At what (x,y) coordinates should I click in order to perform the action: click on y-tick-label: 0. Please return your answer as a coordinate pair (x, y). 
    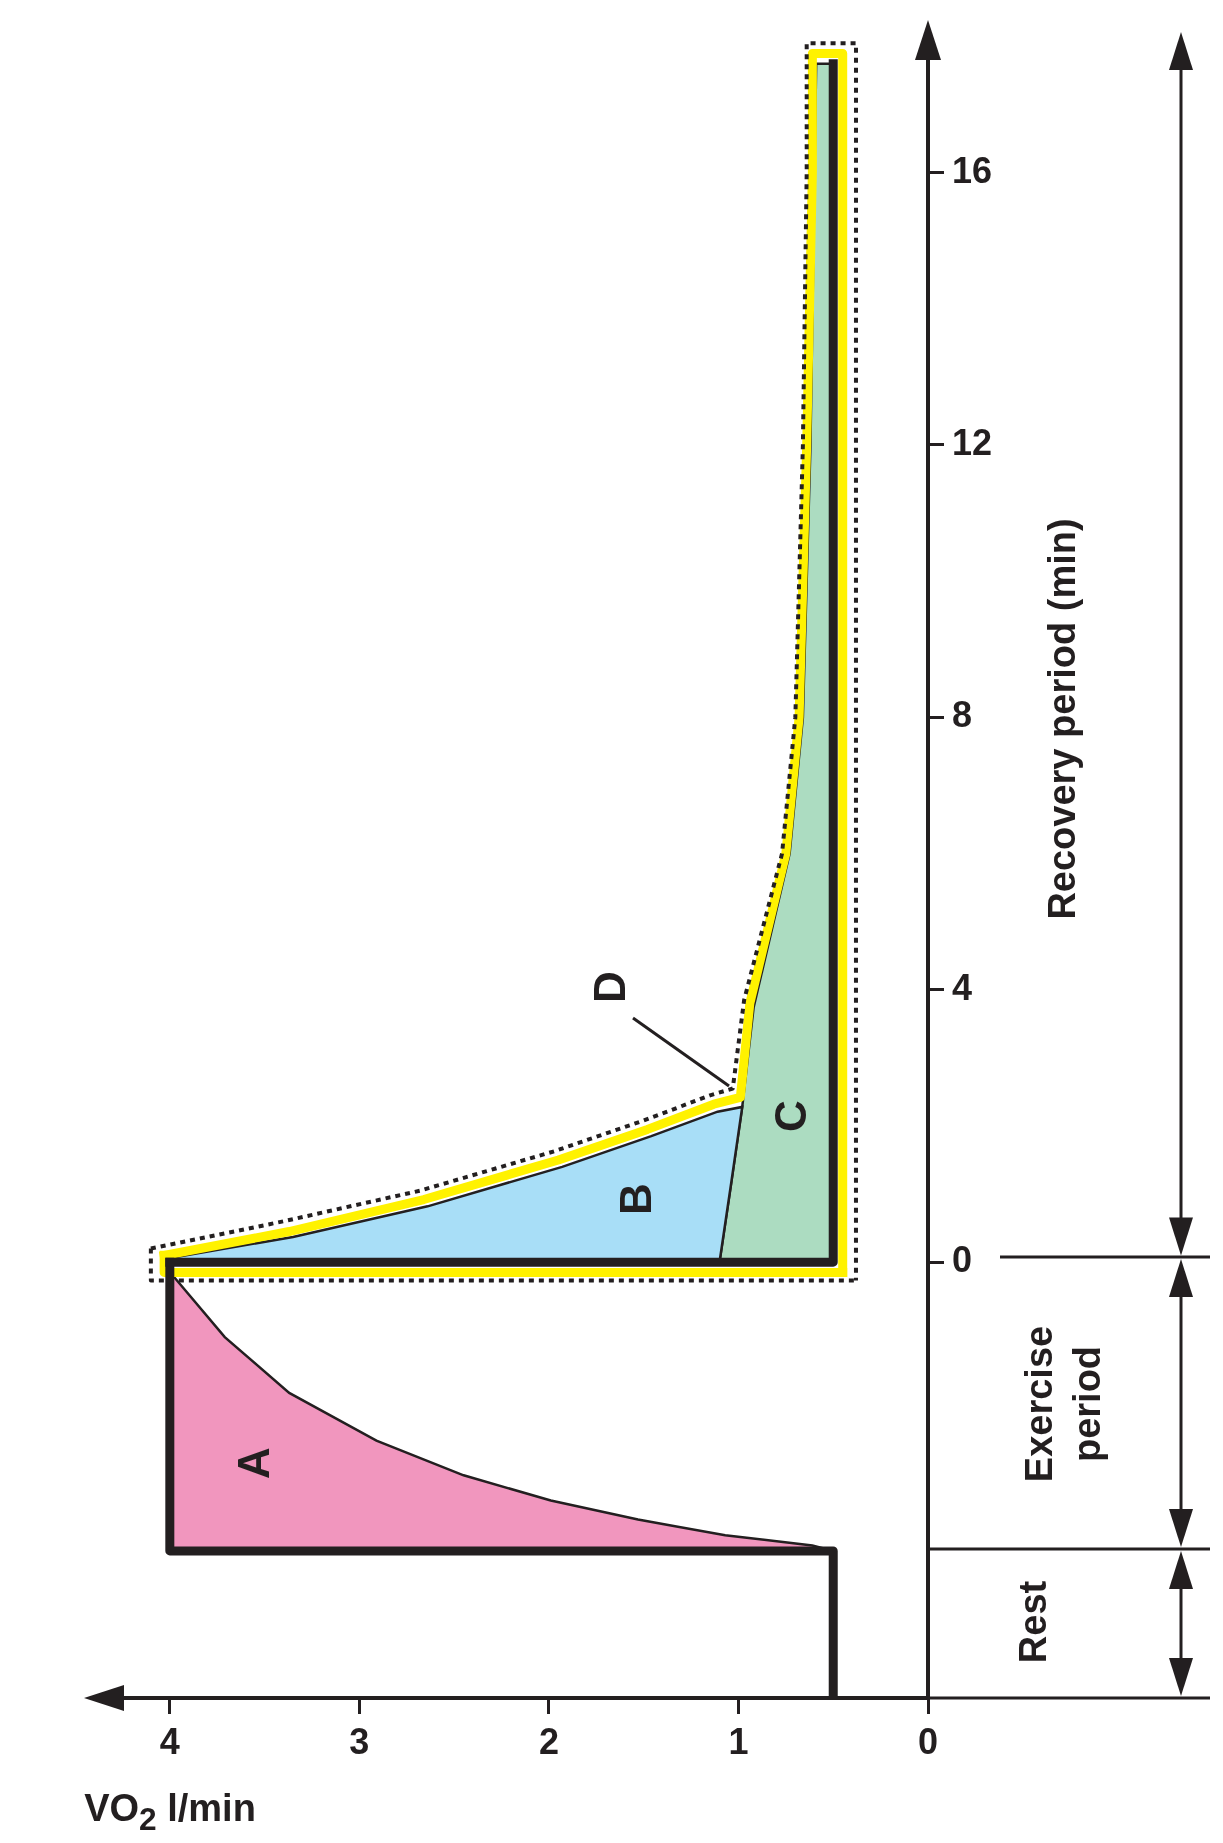
    Looking at the image, I should click on (962, 1260).